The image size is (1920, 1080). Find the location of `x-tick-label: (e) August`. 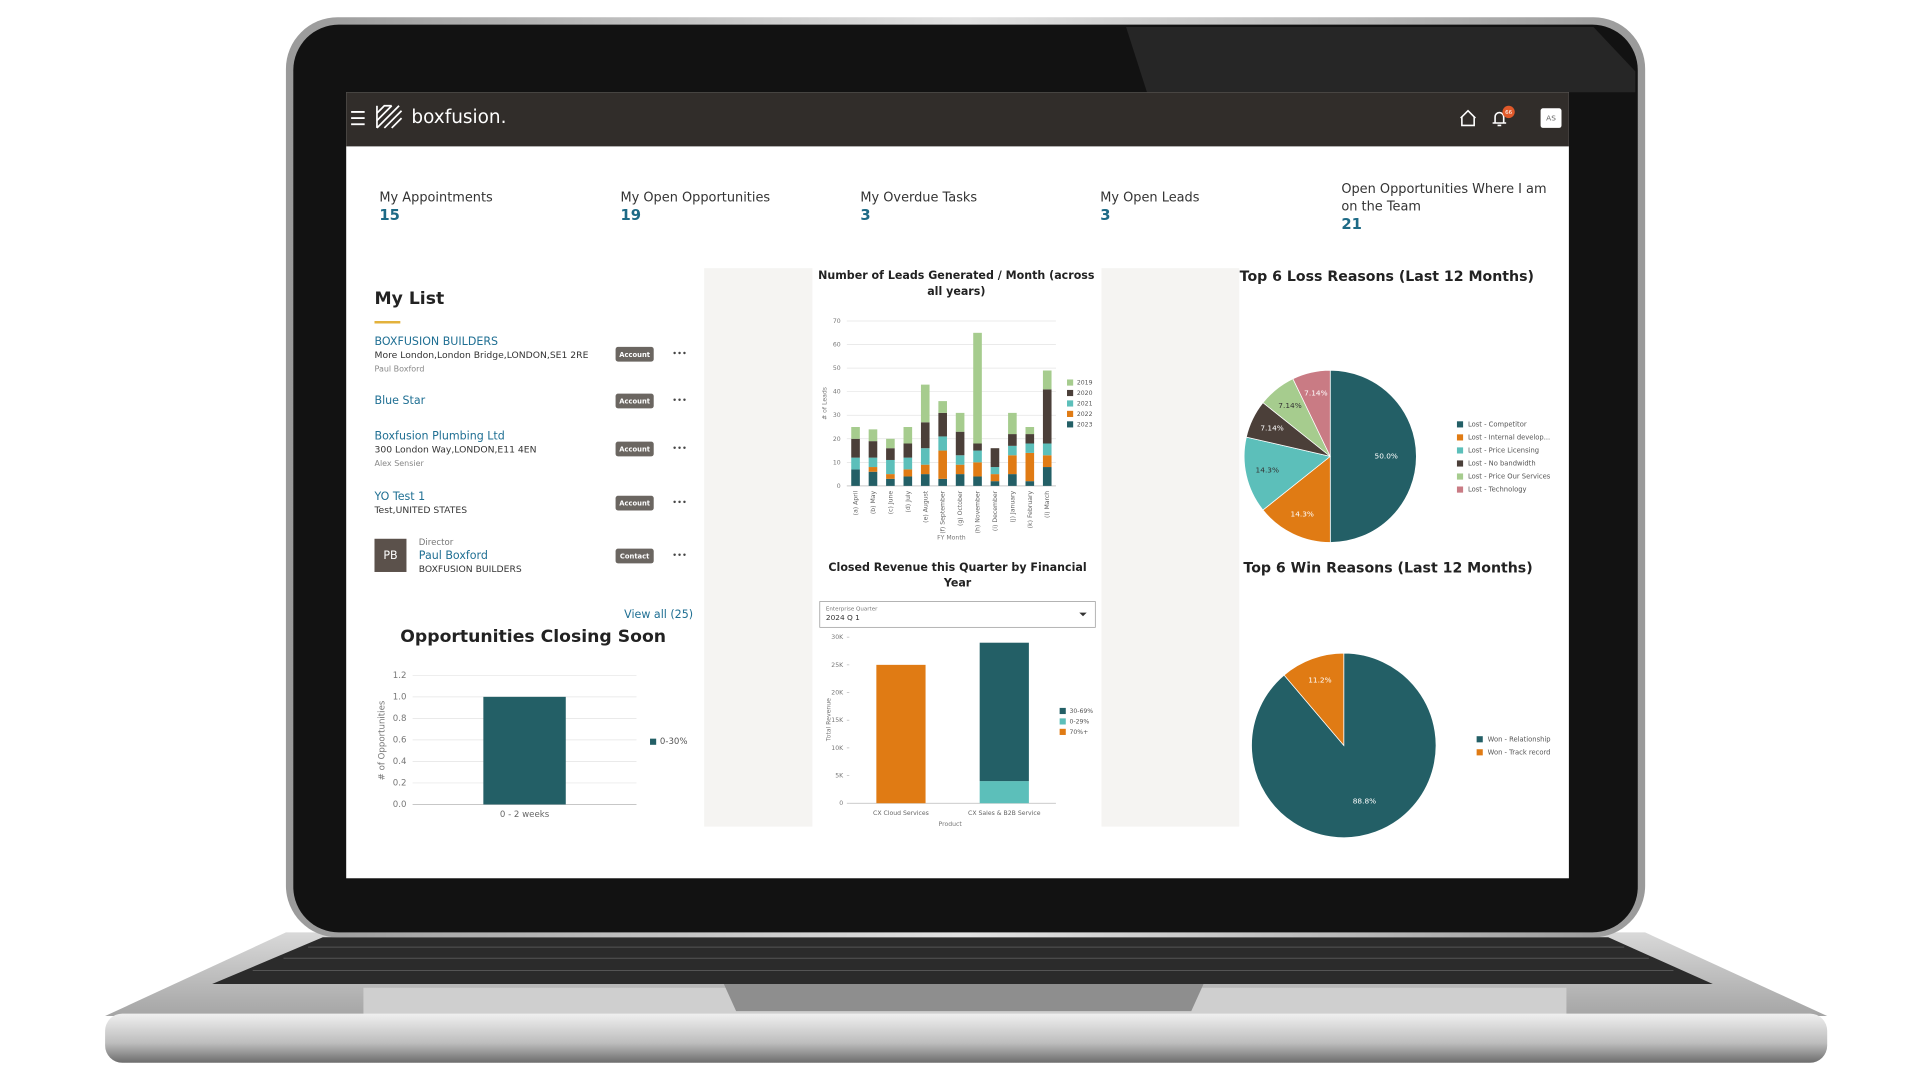

x-tick-label: (e) August is located at coordinates (925, 506).